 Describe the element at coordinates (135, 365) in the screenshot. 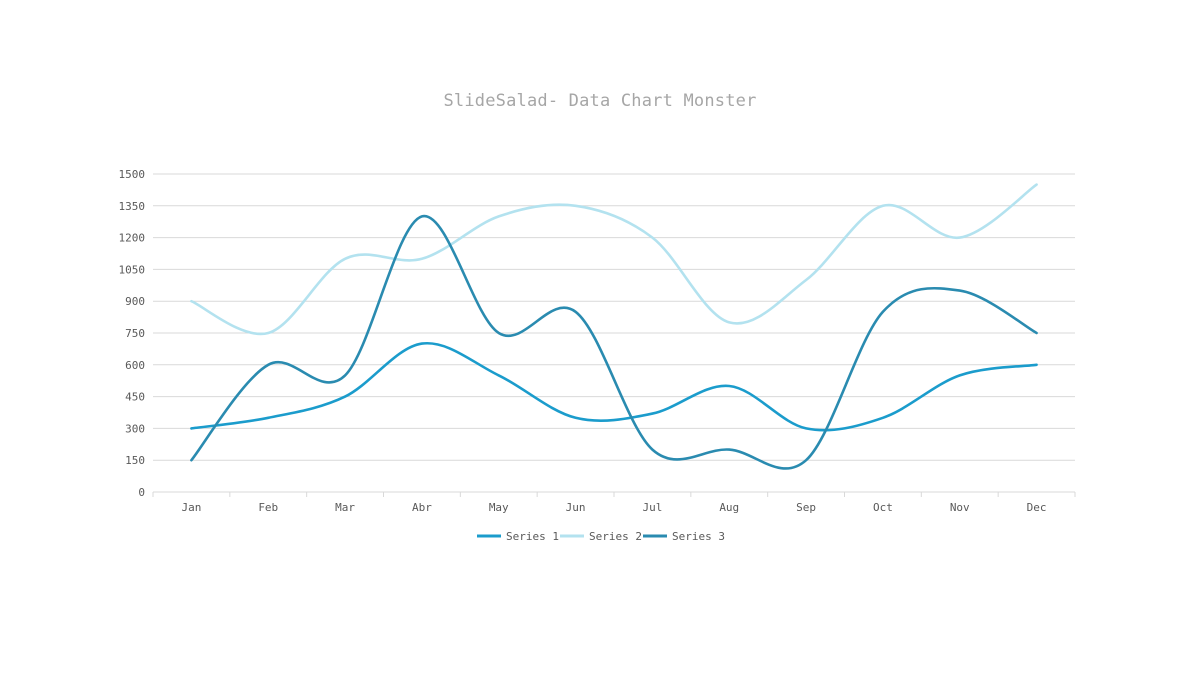

I see `y-tick-label: 600` at that location.